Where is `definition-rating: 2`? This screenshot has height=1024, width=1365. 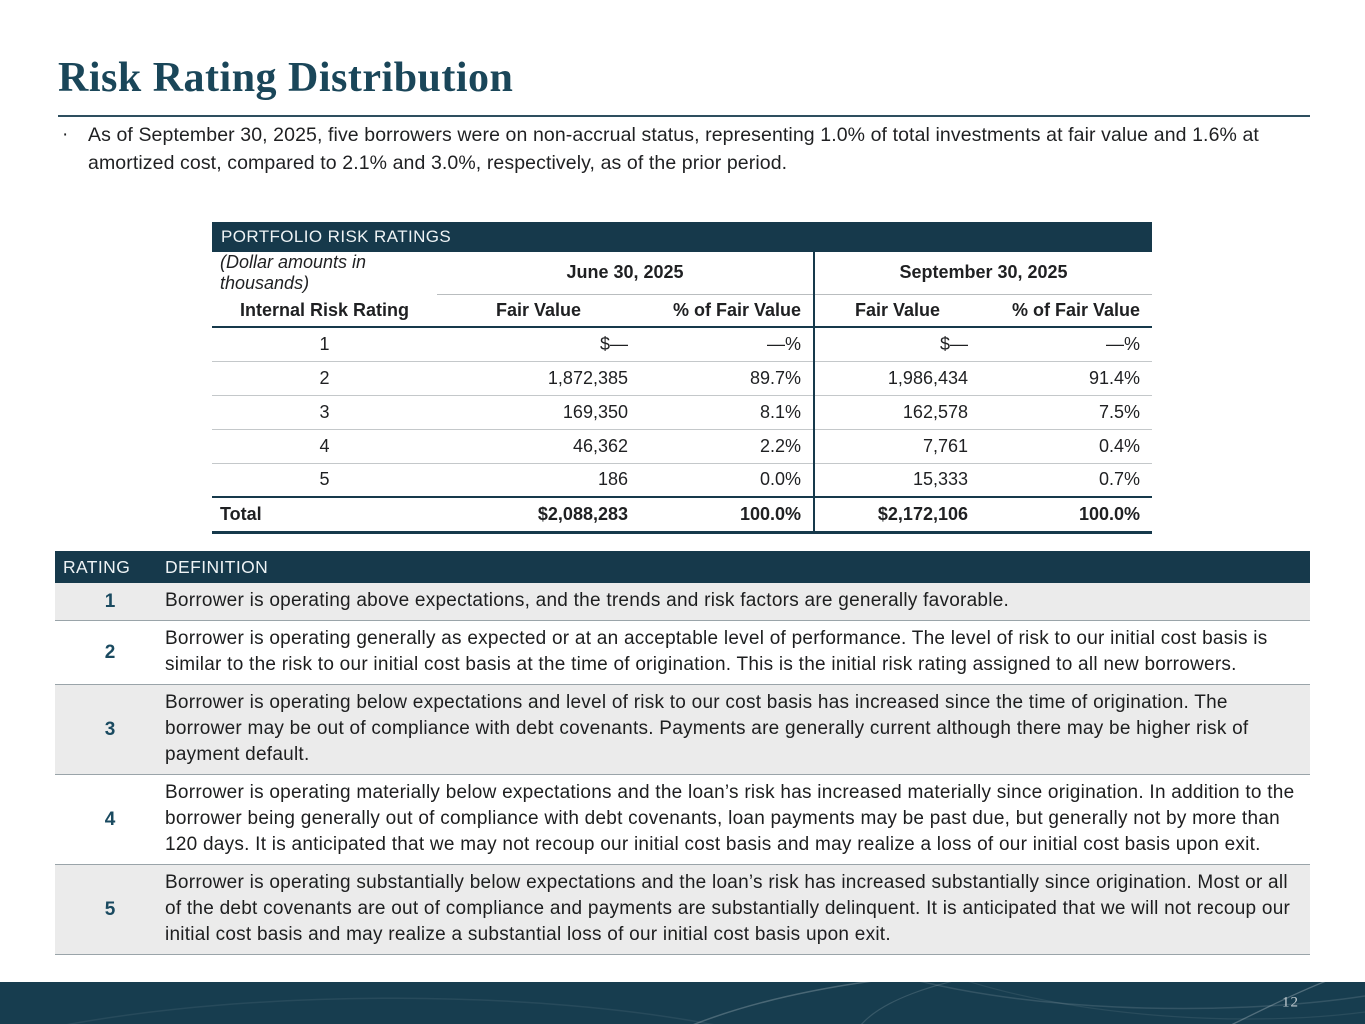 definition-rating: 2 is located at coordinates (110, 652).